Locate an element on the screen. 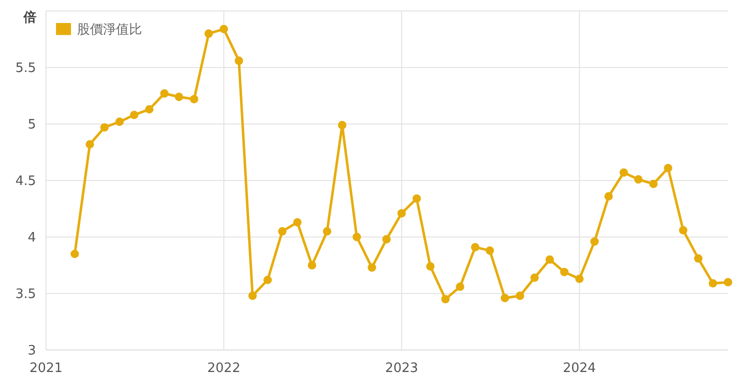 Image resolution: width=740 pixels, height=385 pixels. x-tick-label: 2021 is located at coordinates (46, 368).